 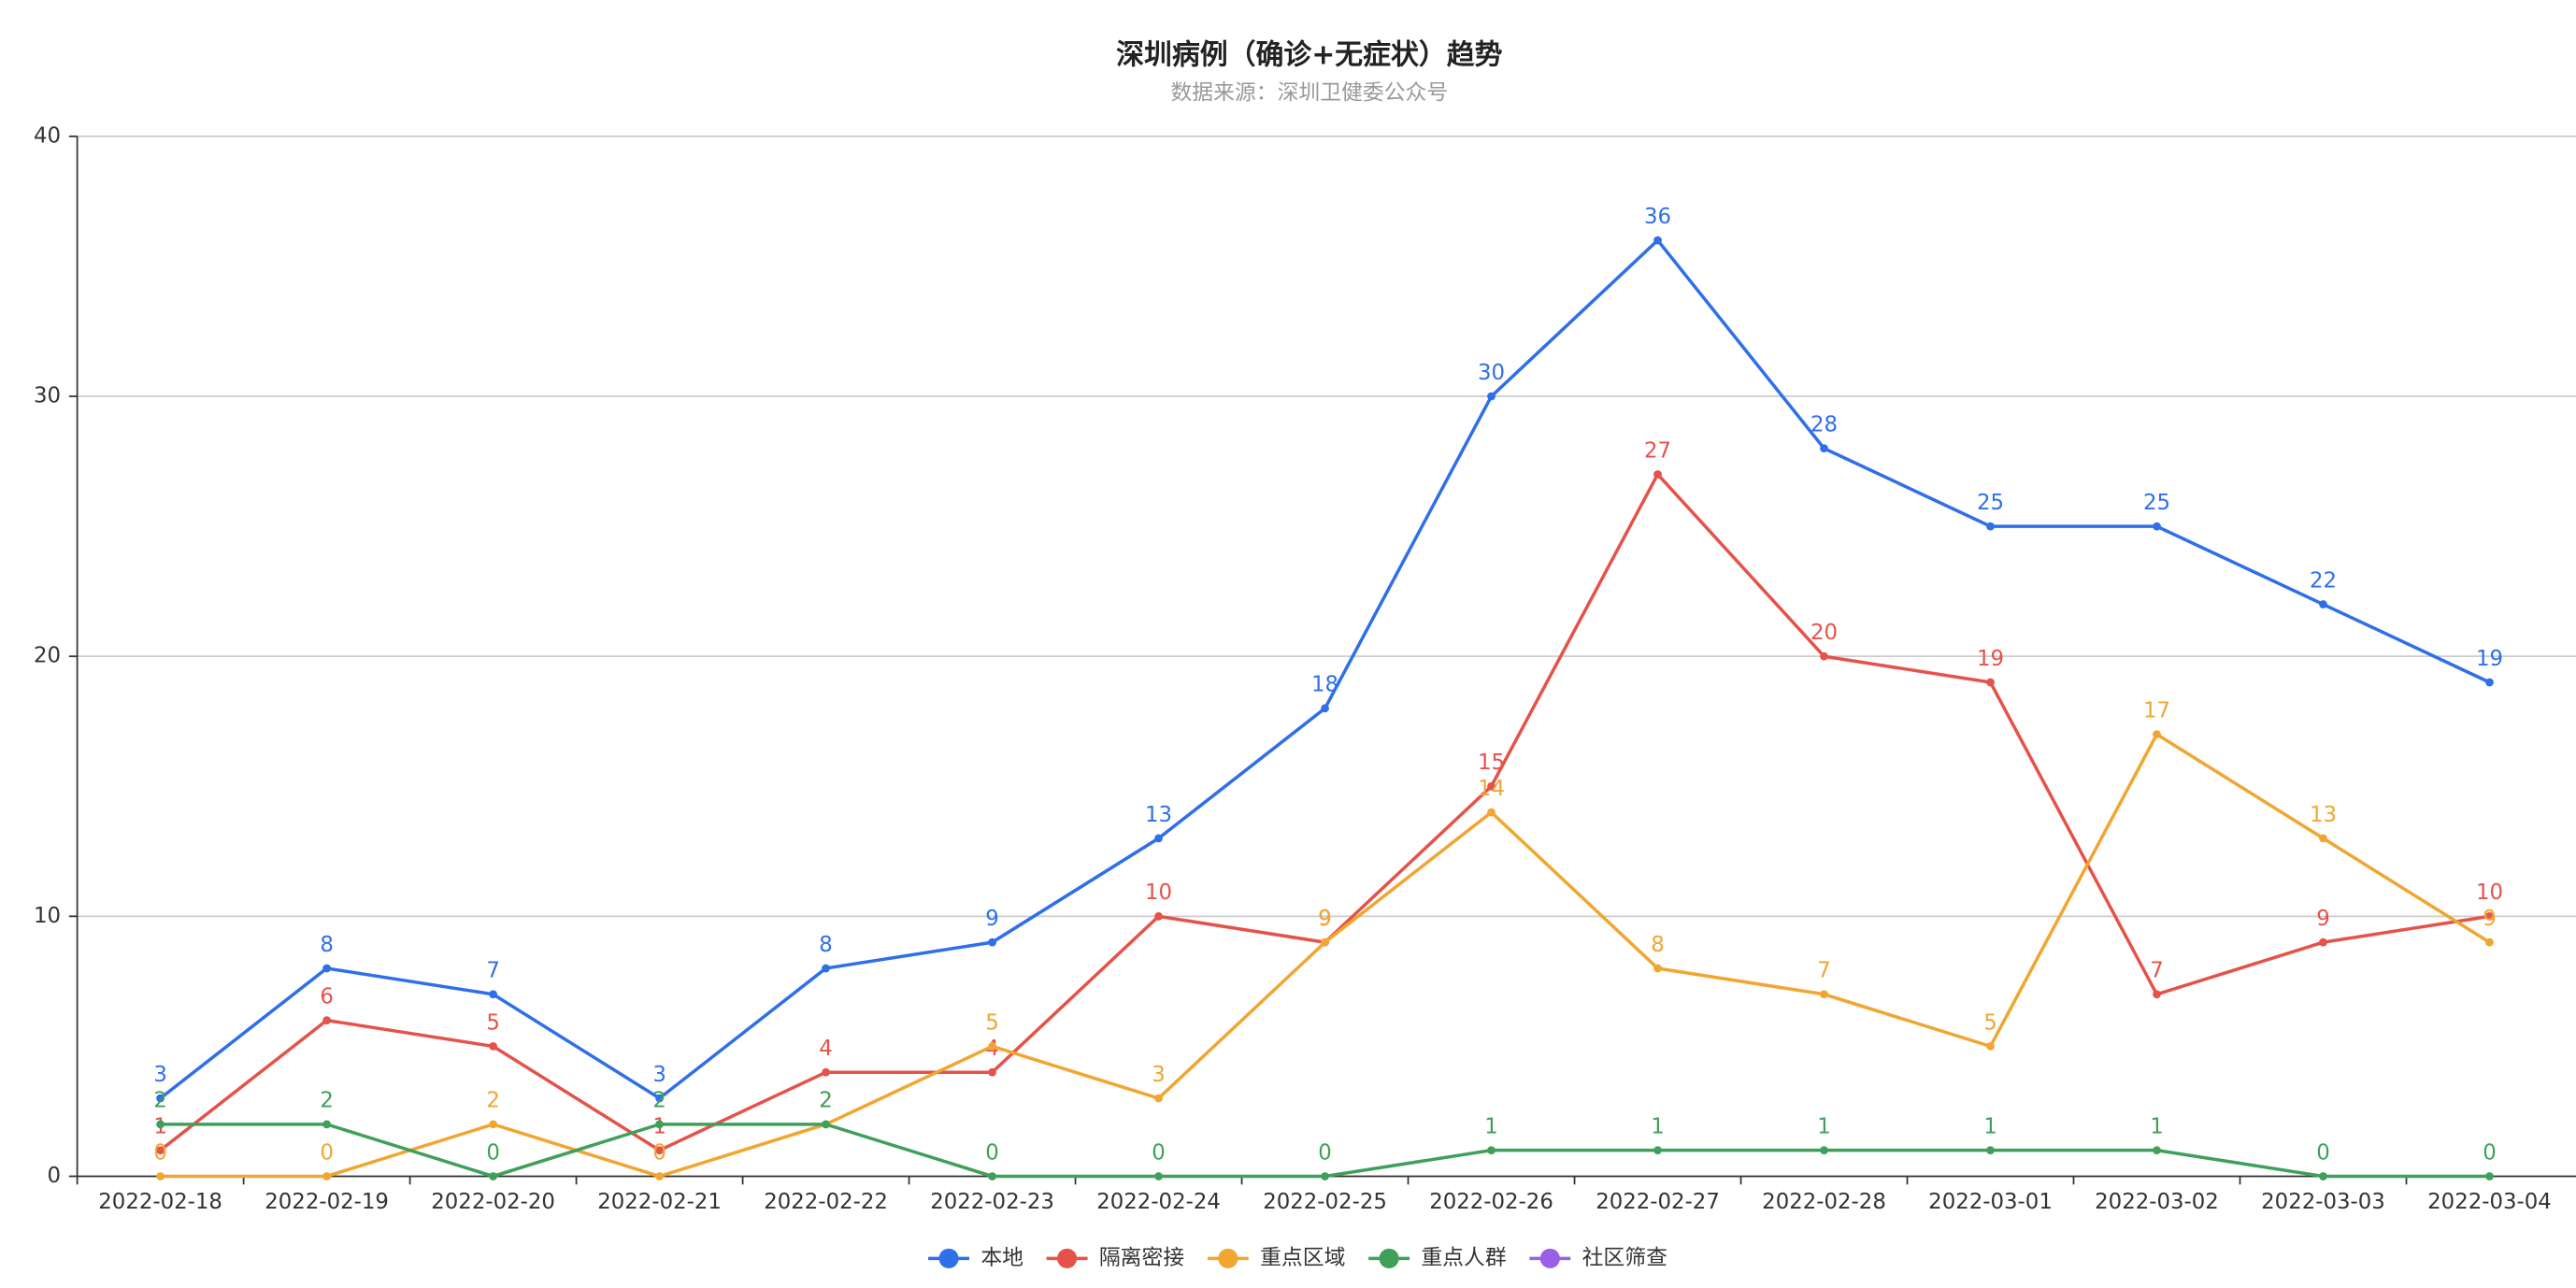 I want to click on x-tick-label: 2022-02-21, so click(x=659, y=1202).